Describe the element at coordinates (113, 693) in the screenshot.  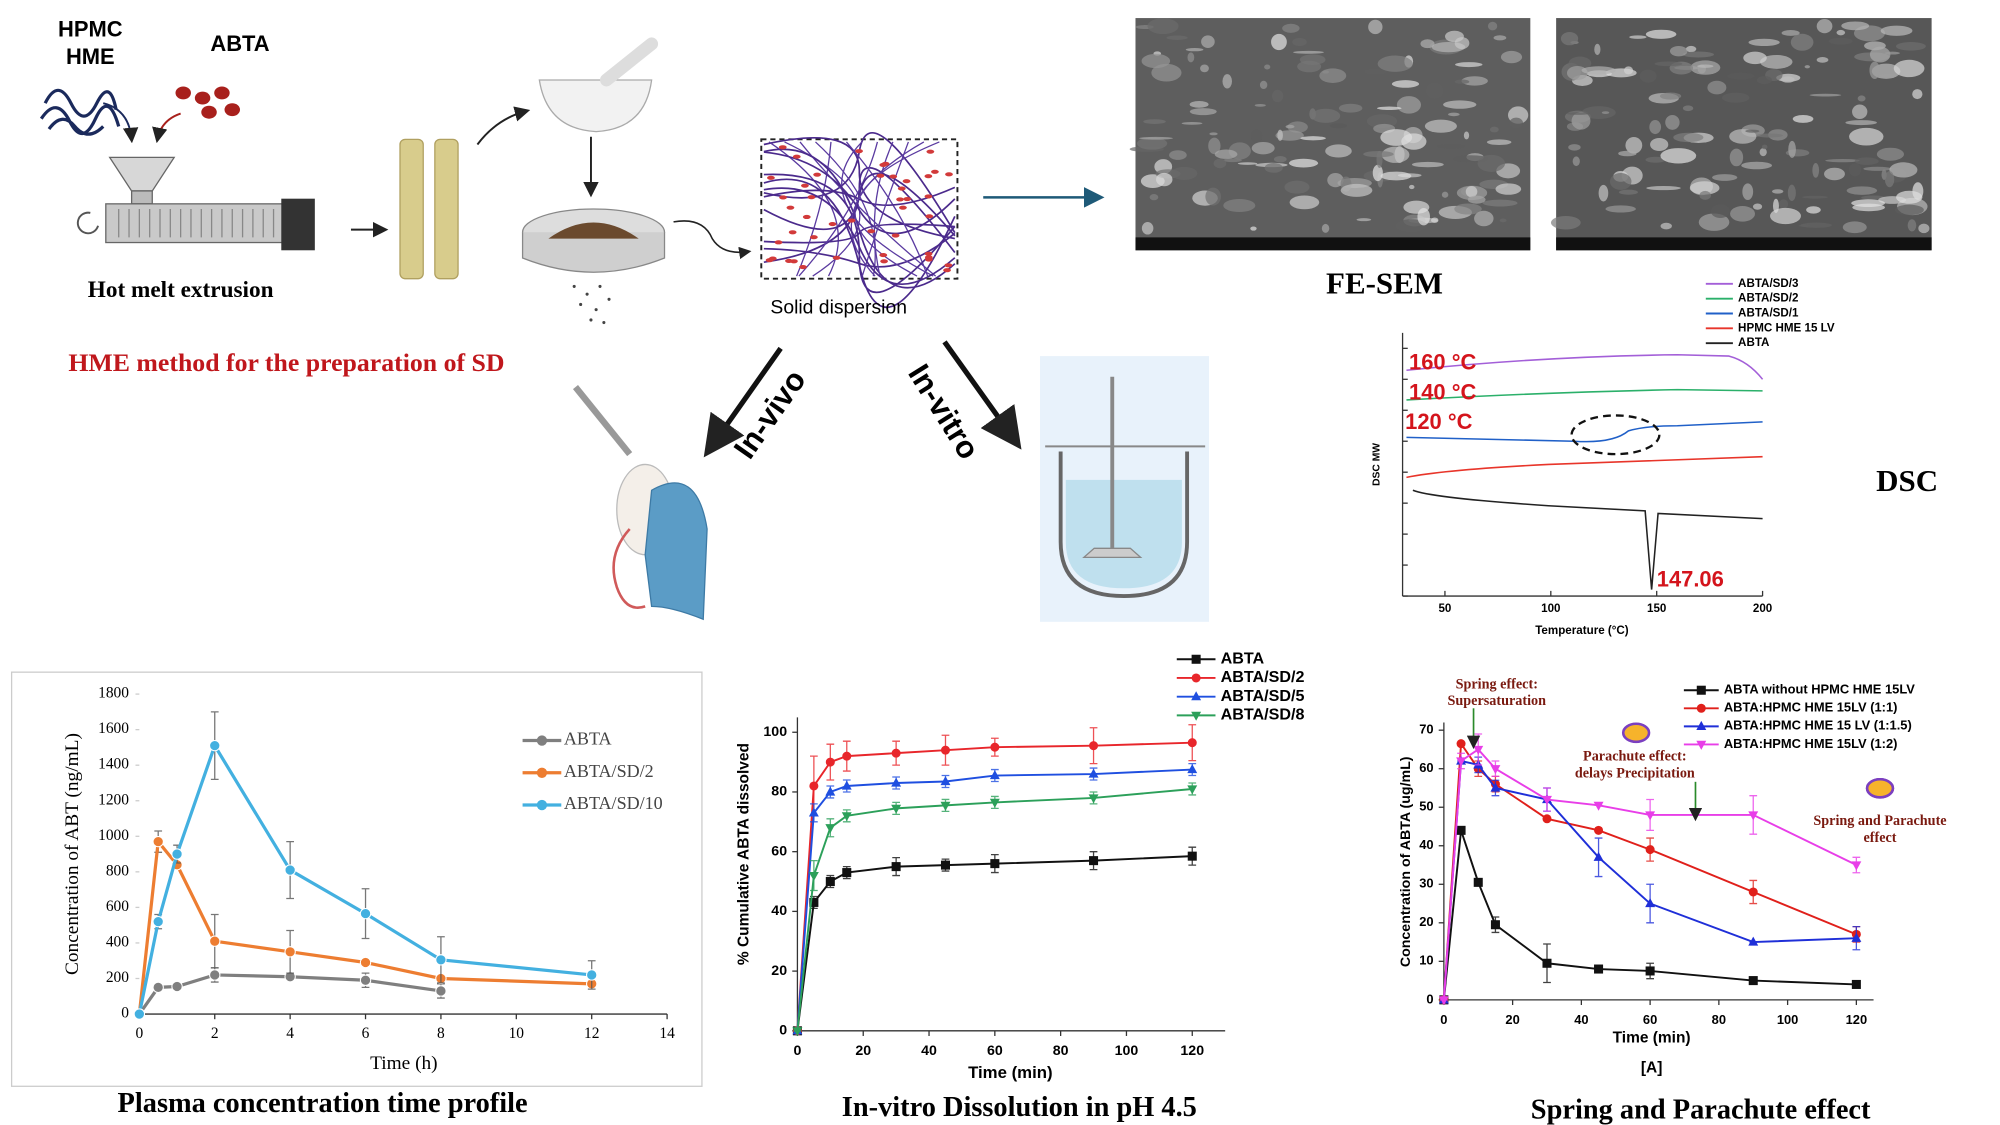
I see `y-tick-label: 1800` at that location.